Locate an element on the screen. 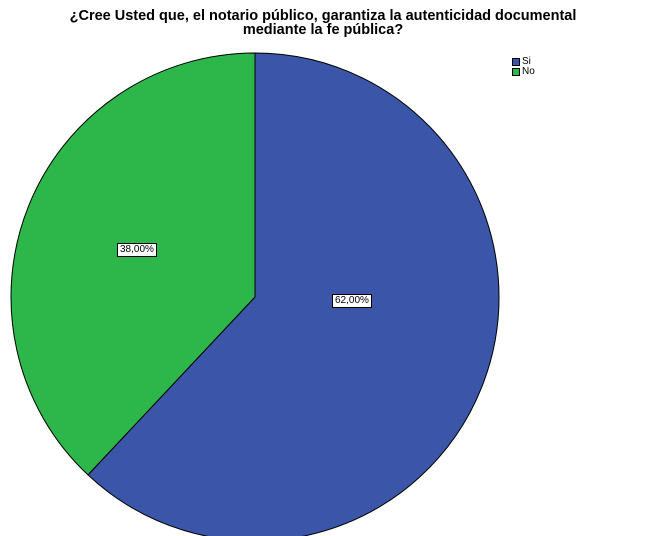 The image size is (646, 536). legend-swatch-si is located at coordinates (516, 62).